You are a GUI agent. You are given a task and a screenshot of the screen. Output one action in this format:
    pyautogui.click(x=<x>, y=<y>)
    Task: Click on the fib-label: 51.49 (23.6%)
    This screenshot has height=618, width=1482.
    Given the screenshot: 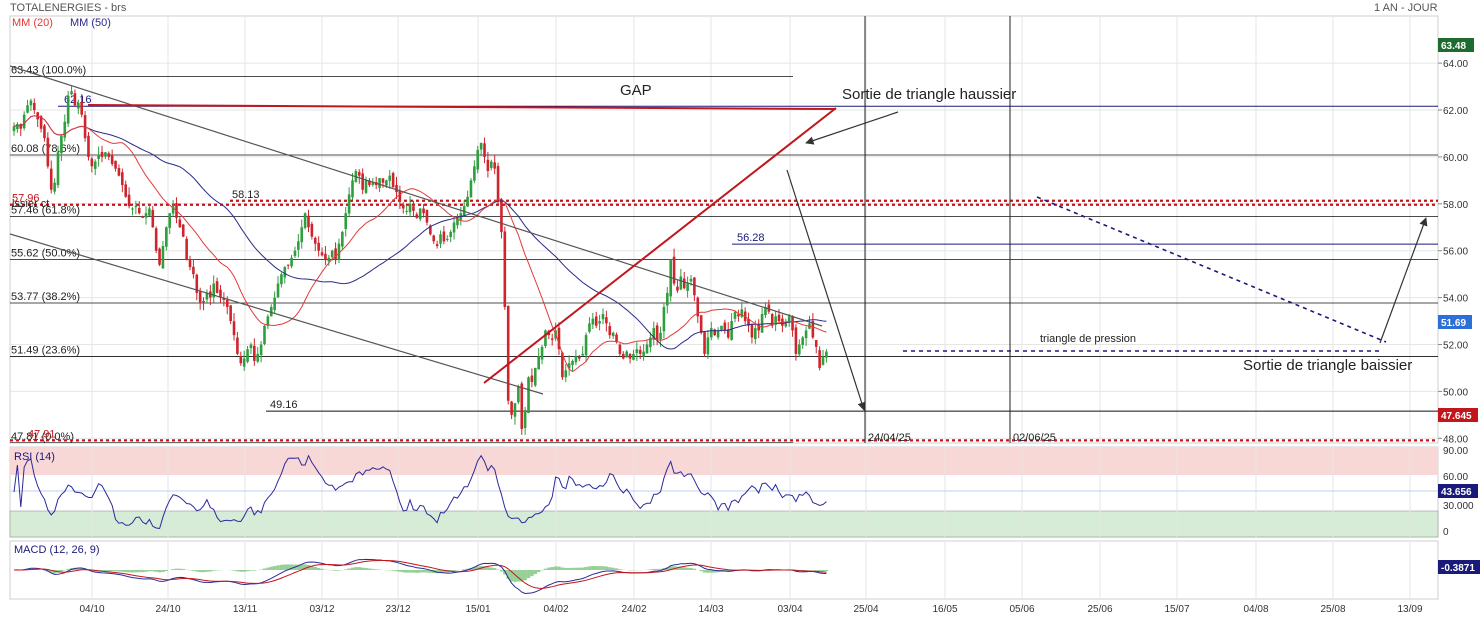 What is the action you would take?
    pyautogui.click(x=45, y=350)
    